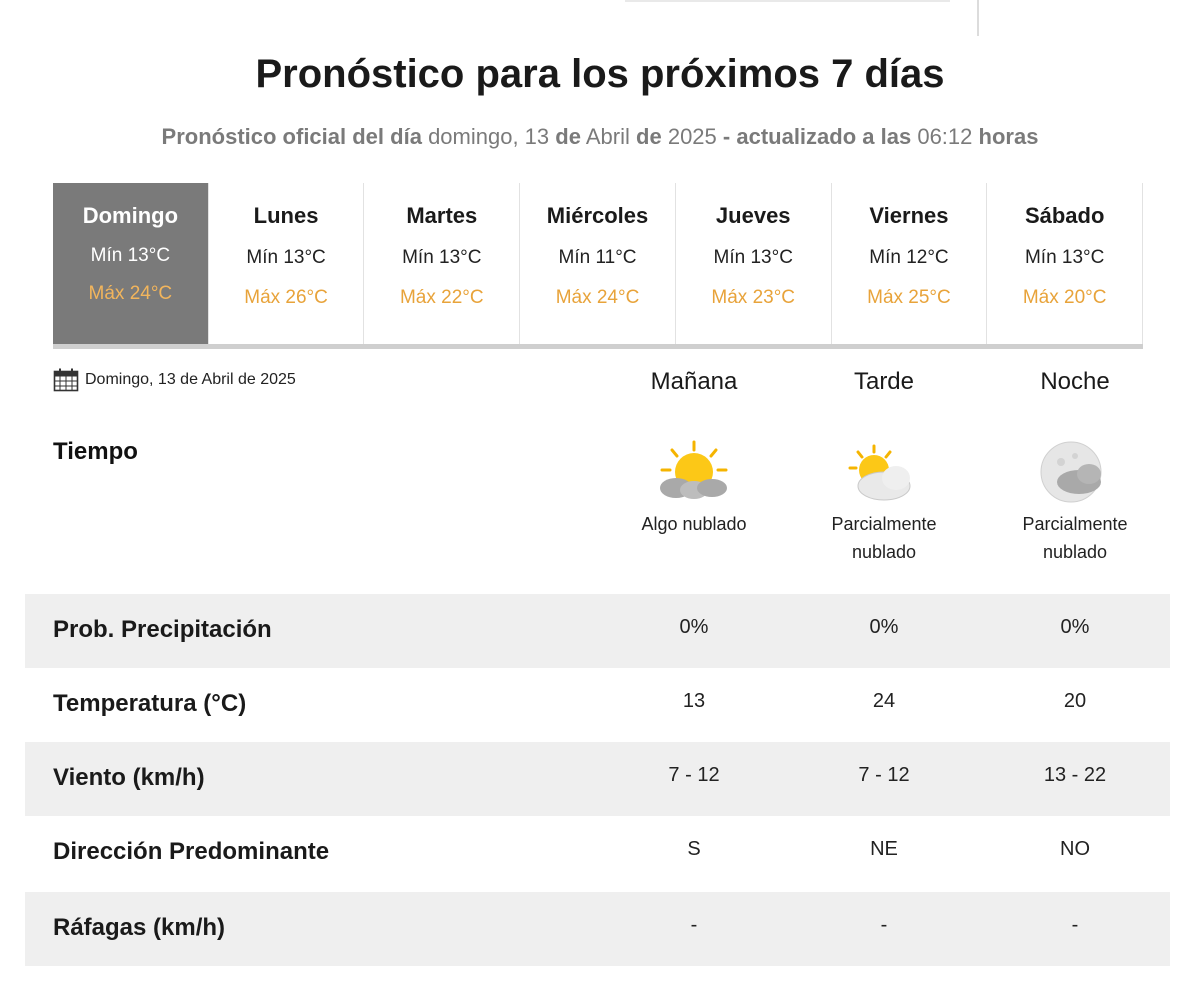 Image resolution: width=1200 pixels, height=984 pixels. I want to click on day-tab-domingo: Domingo Mín 13°C Máx 24°C, so click(131, 263).